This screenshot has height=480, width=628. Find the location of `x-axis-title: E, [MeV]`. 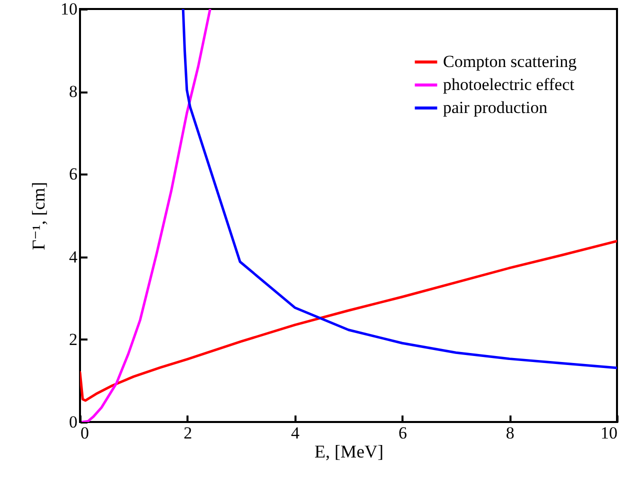

x-axis-title: E, [MeV] is located at coordinates (349, 452).